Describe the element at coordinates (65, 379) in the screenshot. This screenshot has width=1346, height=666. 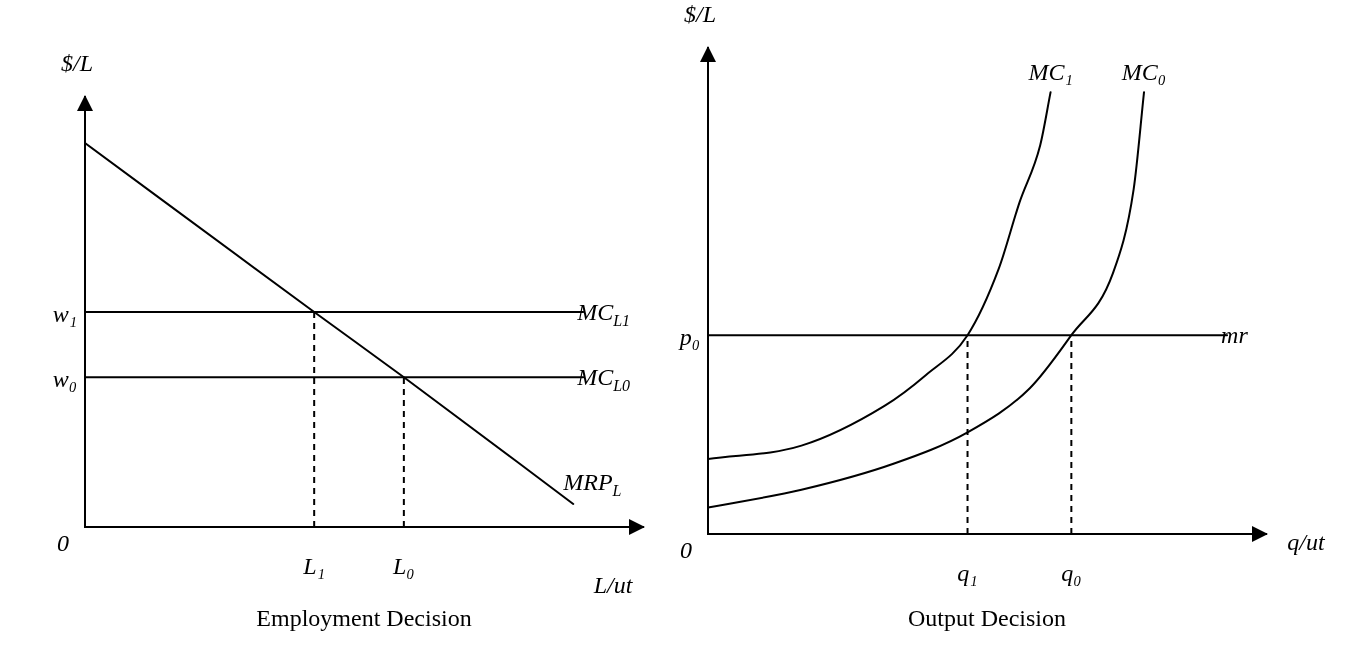
I see `text: w₀` at that location.